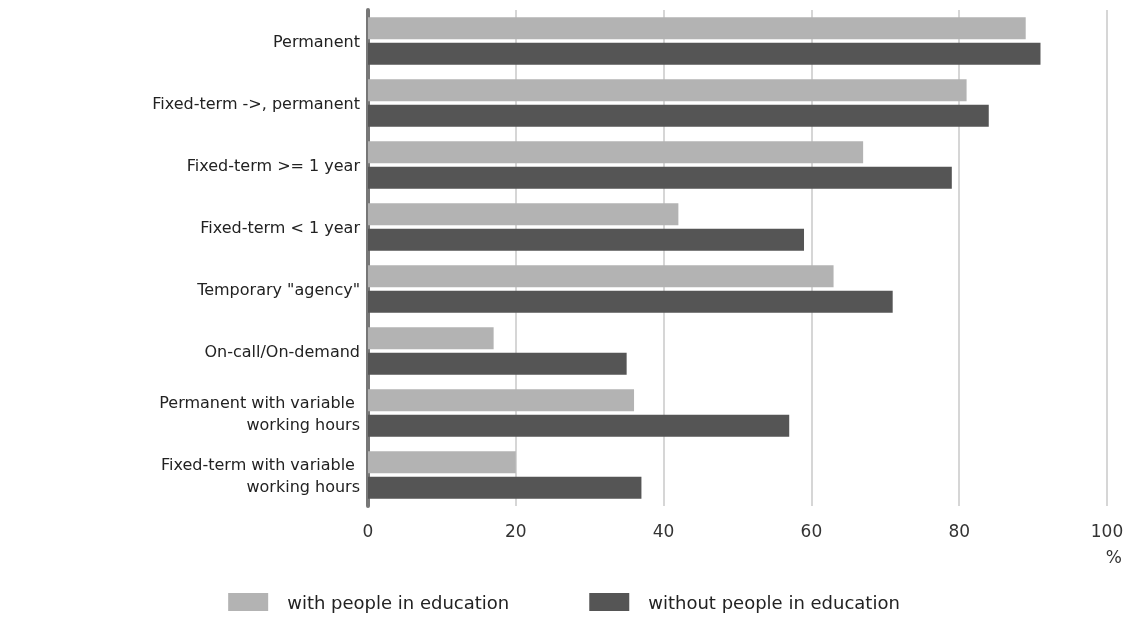  What do you see at coordinates (959, 530) in the screenshot?
I see `x-tick-label: 80` at bounding box center [959, 530].